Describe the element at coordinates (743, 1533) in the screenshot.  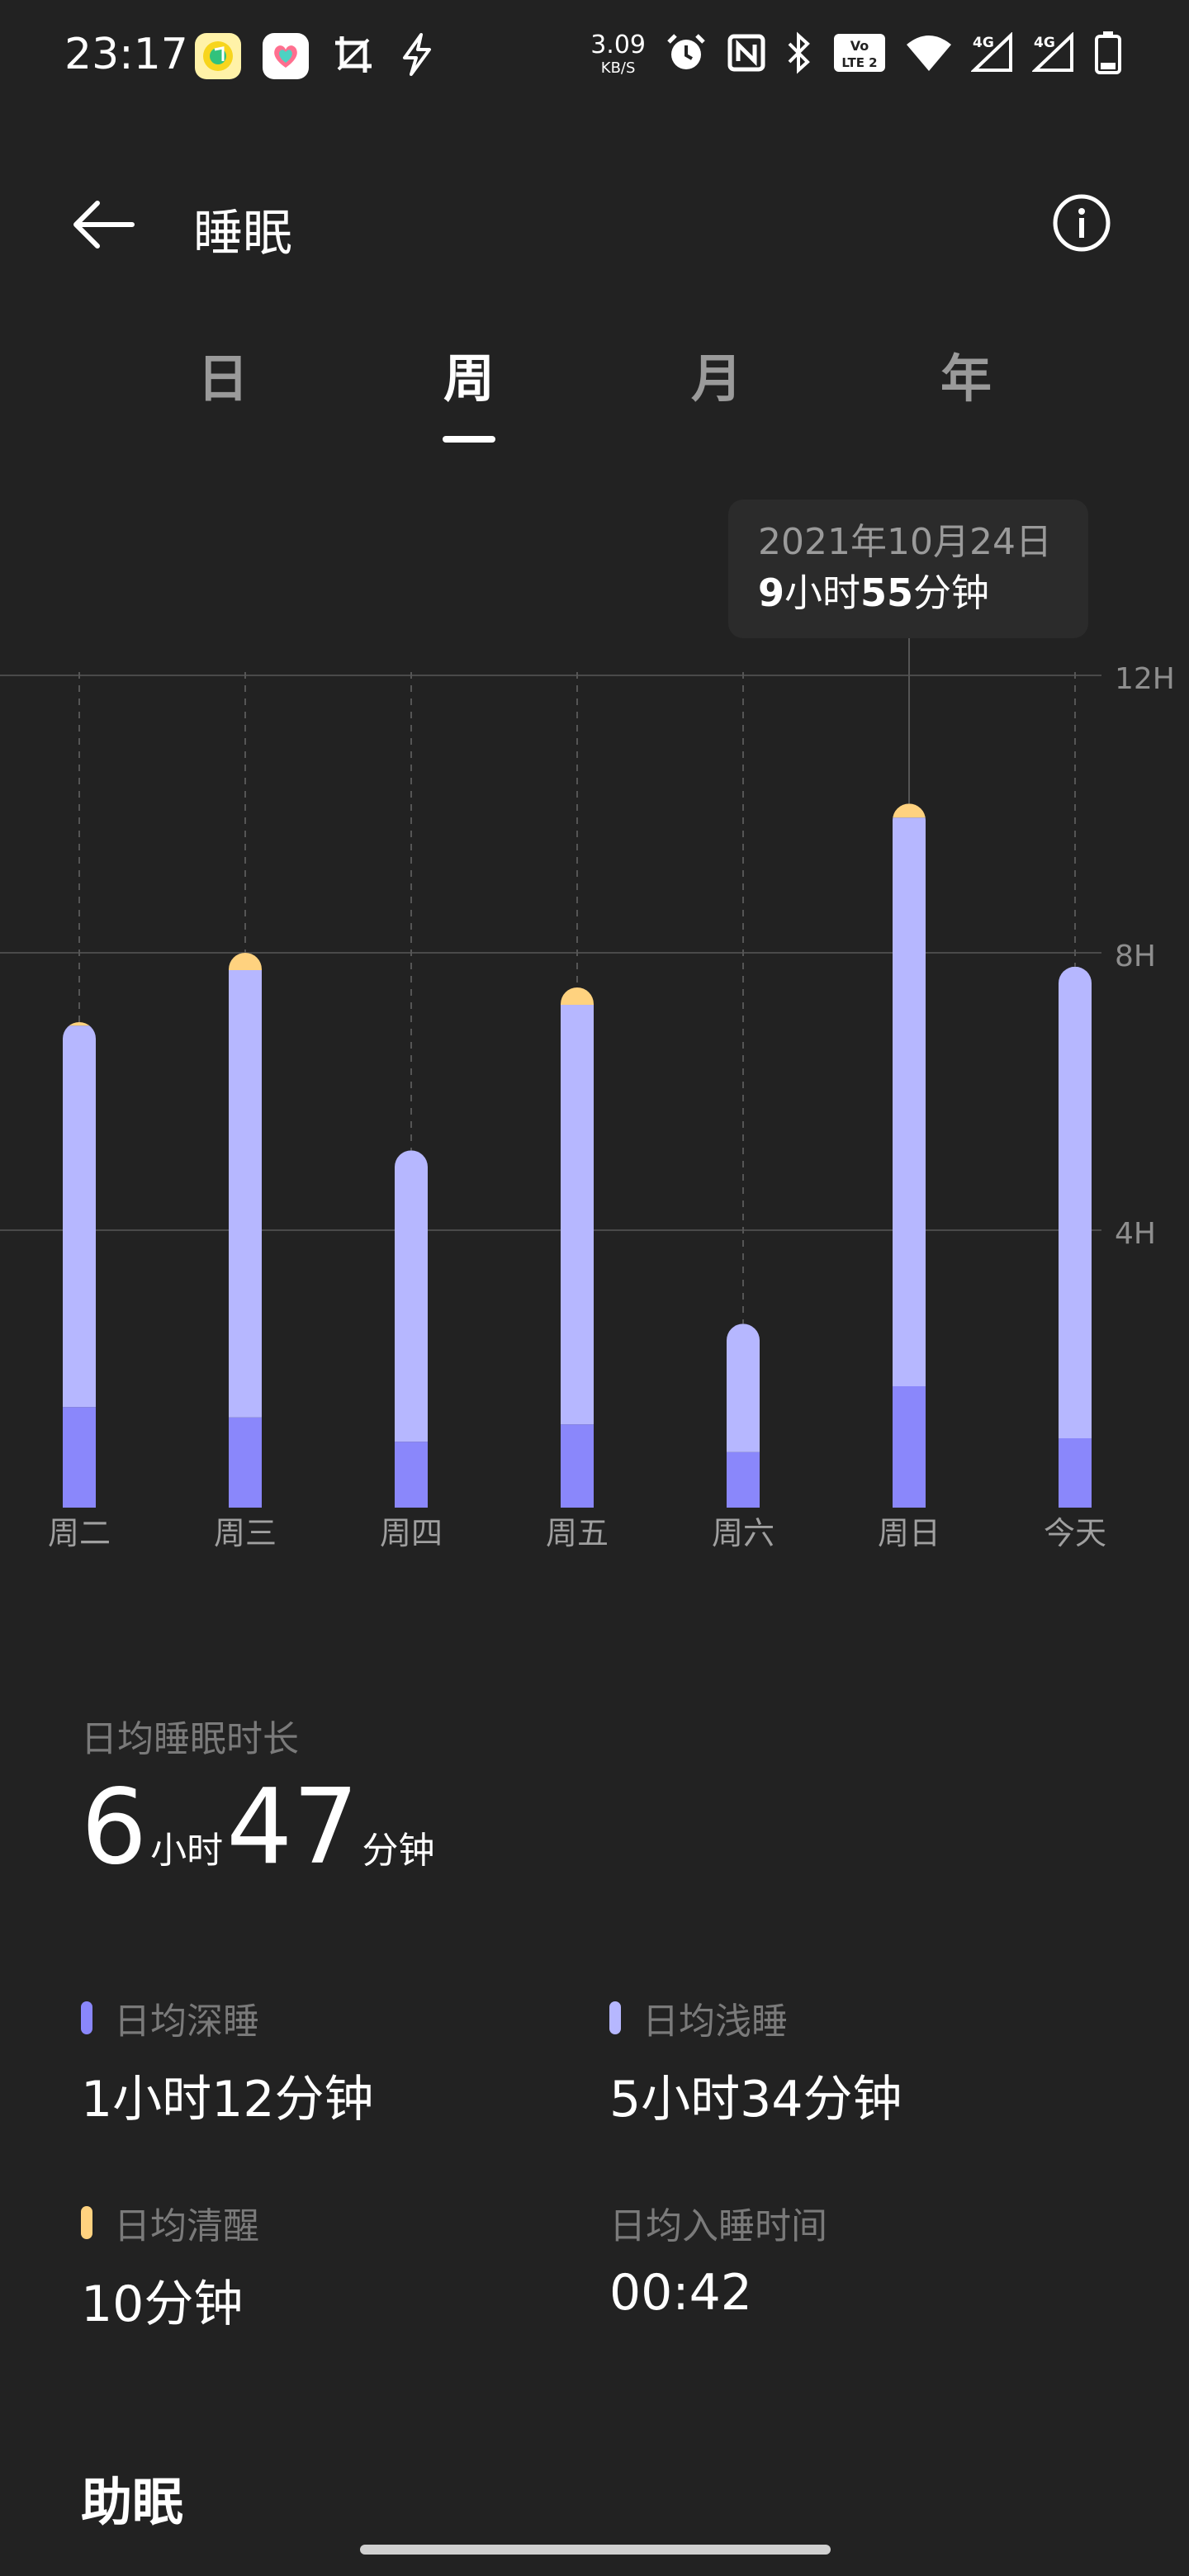
I see `x-tick-label: 周六` at that location.